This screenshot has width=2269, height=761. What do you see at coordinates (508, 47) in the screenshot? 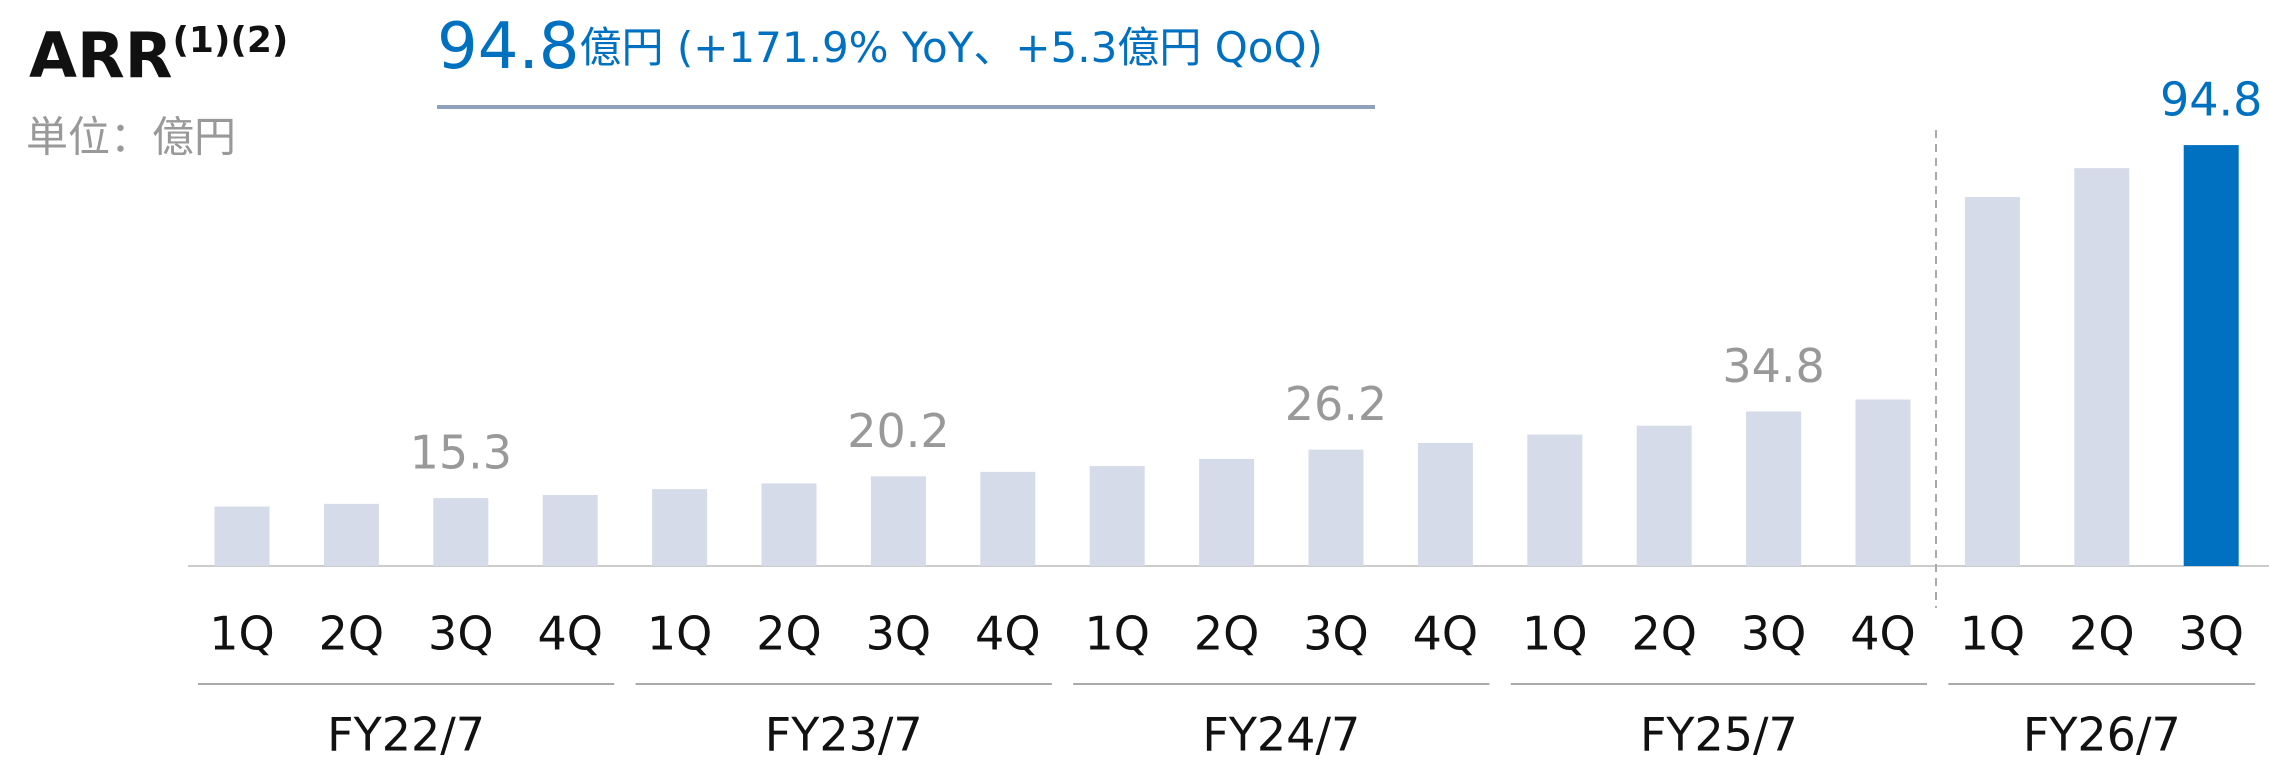
I see `headline-value: 94.8` at bounding box center [508, 47].